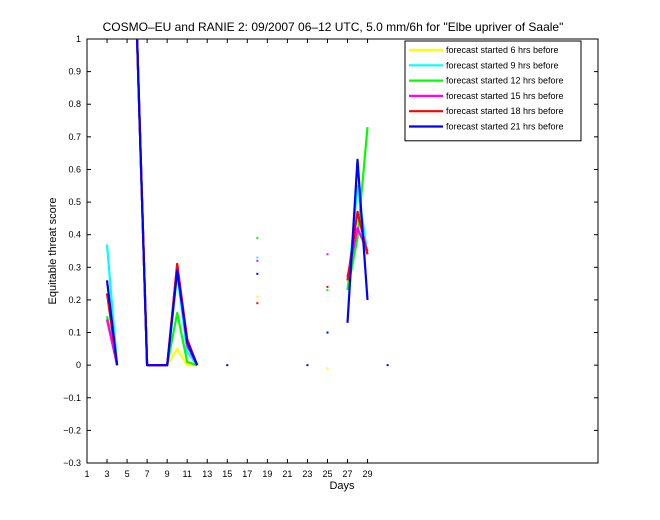 This screenshot has width=660, height=520. What do you see at coordinates (227, 474) in the screenshot?
I see `x-tick-label: 15` at bounding box center [227, 474].